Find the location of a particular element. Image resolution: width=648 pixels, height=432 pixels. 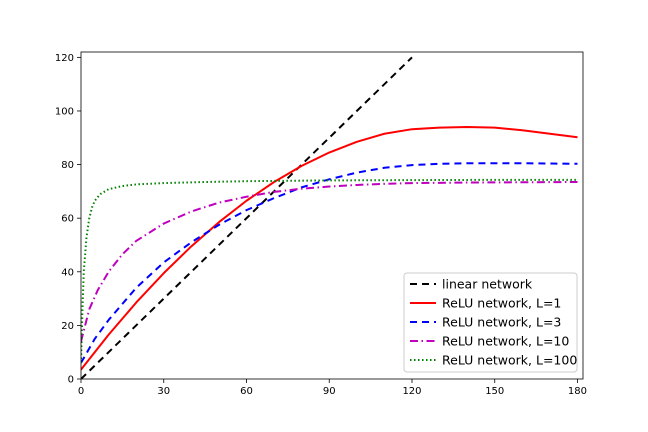

x-tick-label: 90 is located at coordinates (329, 391).